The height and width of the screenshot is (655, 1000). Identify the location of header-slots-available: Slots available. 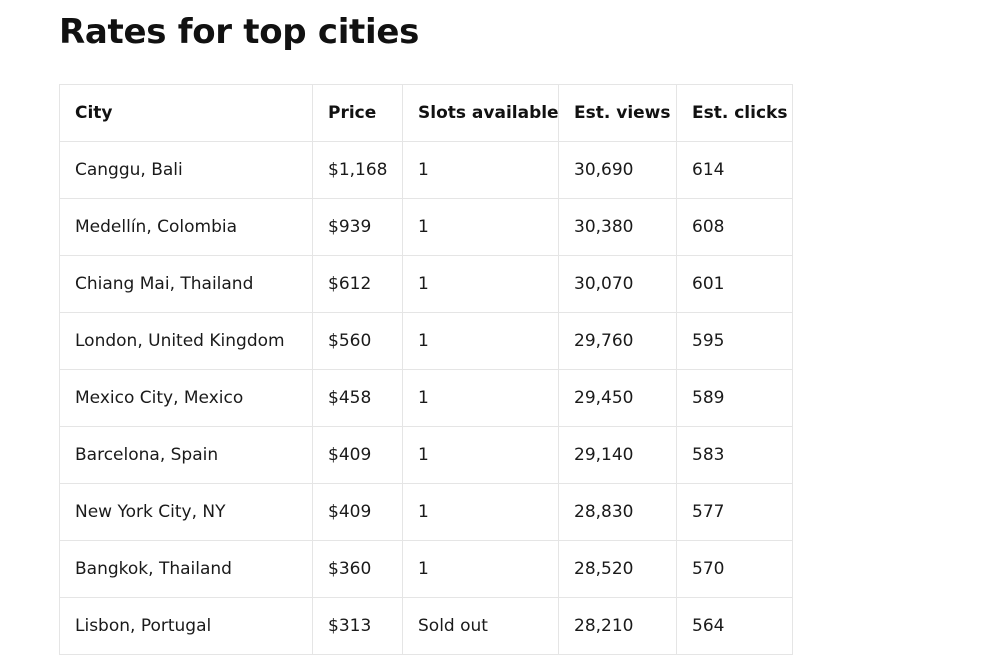
(480, 113).